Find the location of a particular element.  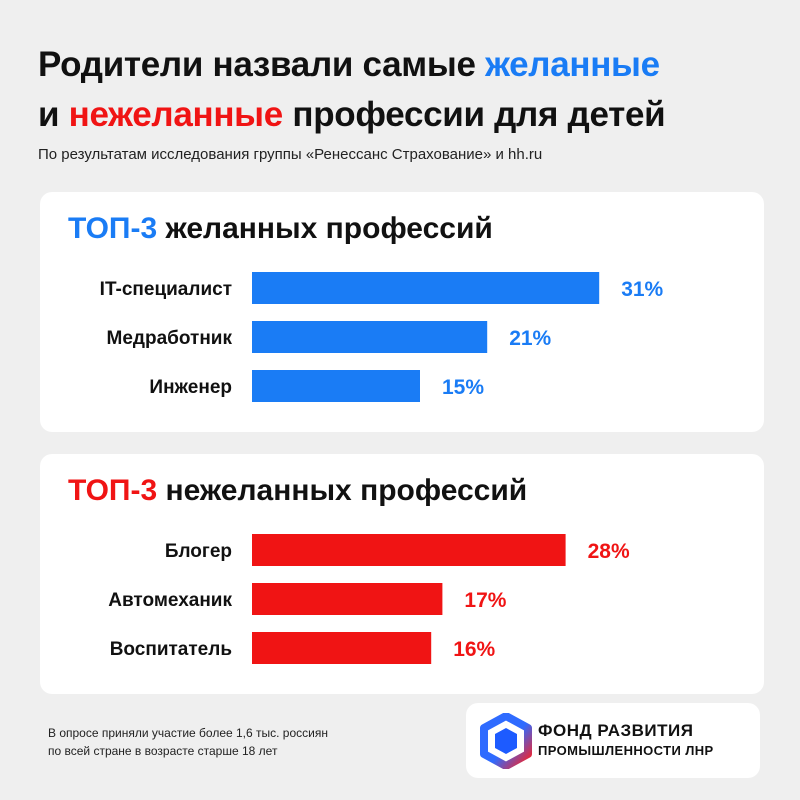

headline-accent-desired: желанные is located at coordinates (572, 64).